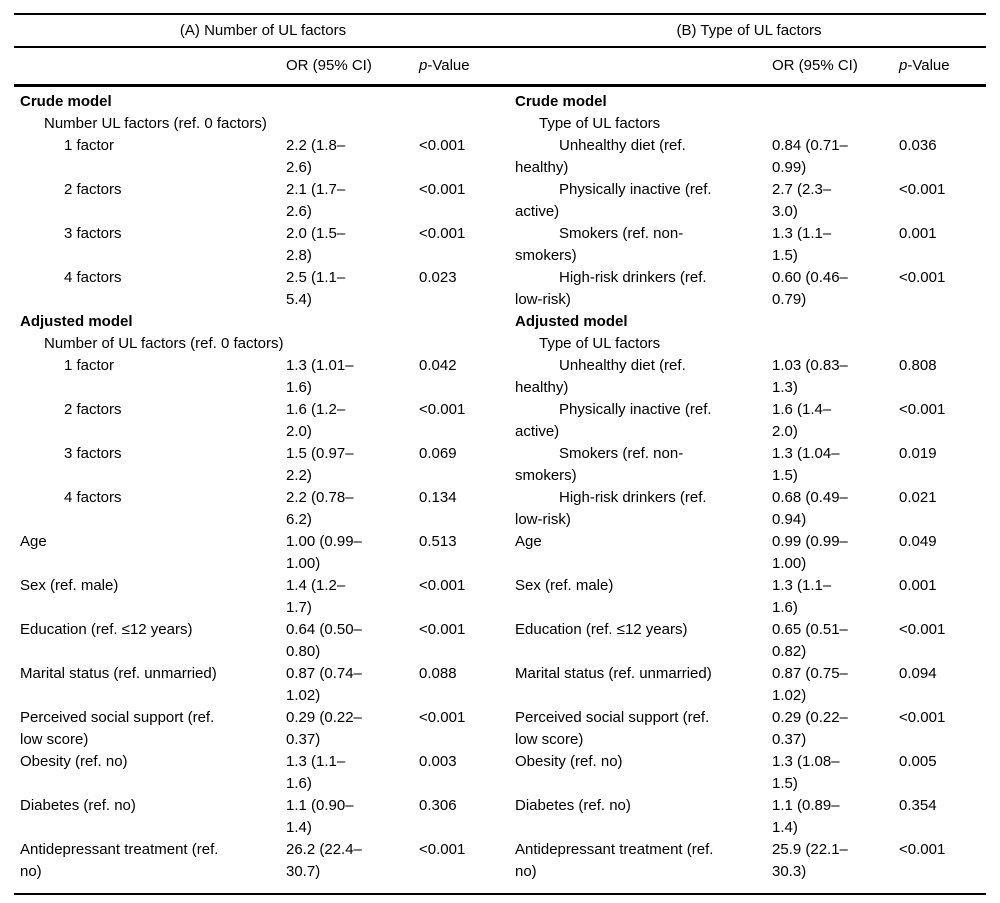 Image resolution: width=1000 pixels, height=903 pixels. Describe the element at coordinates (600, 156) in the screenshot. I see `row-label-cell: Unhealthy diet (ref. healthy)` at that location.